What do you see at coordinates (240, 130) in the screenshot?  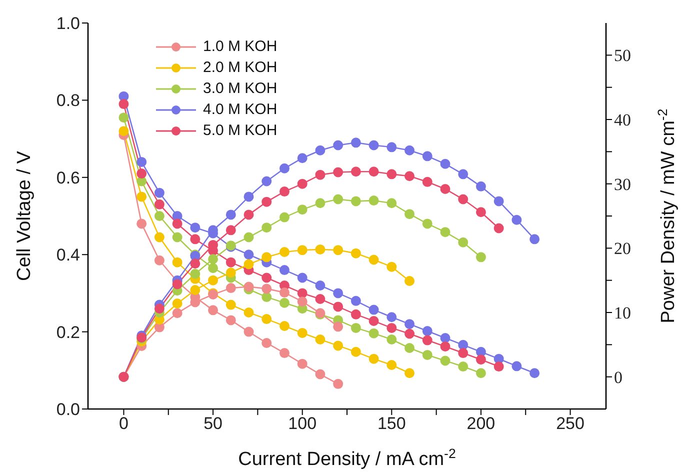 I see `legend-label: 5.0 M KOH` at bounding box center [240, 130].